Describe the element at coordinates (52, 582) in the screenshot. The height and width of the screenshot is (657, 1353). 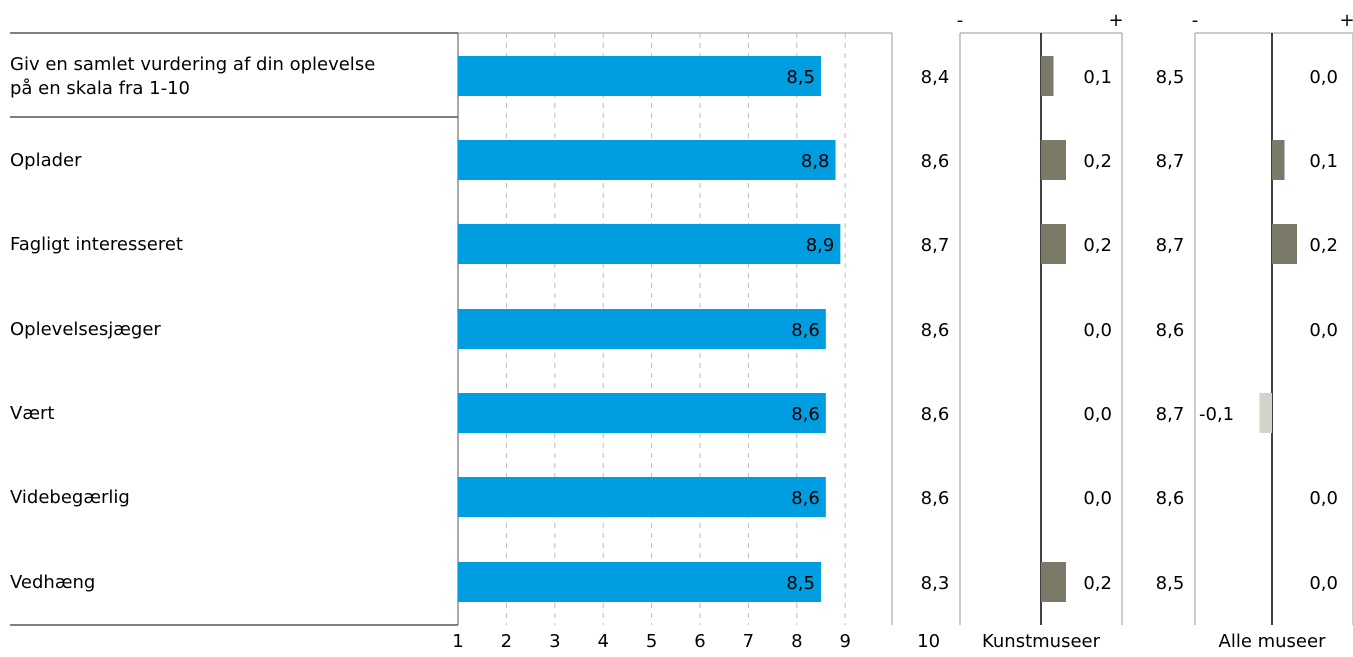
I see `category-label: Vedhæng` at that location.